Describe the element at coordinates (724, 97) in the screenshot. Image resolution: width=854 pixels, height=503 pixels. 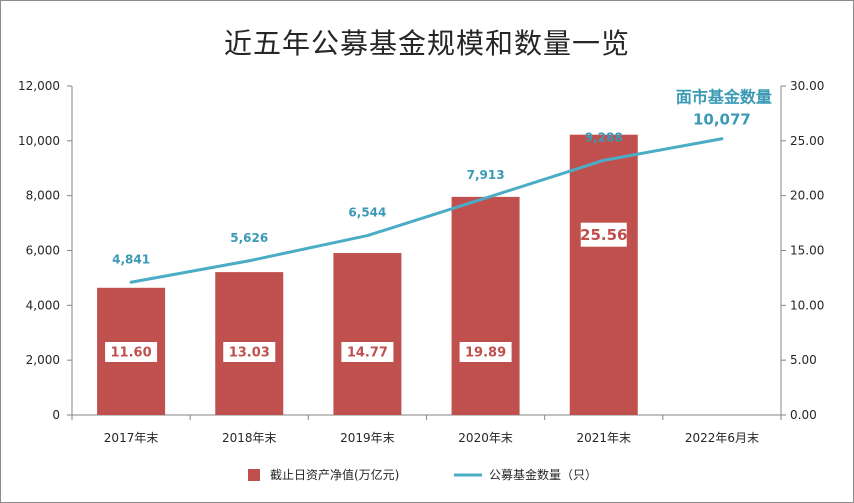
I see `line-annotation: 面市基金数量` at that location.